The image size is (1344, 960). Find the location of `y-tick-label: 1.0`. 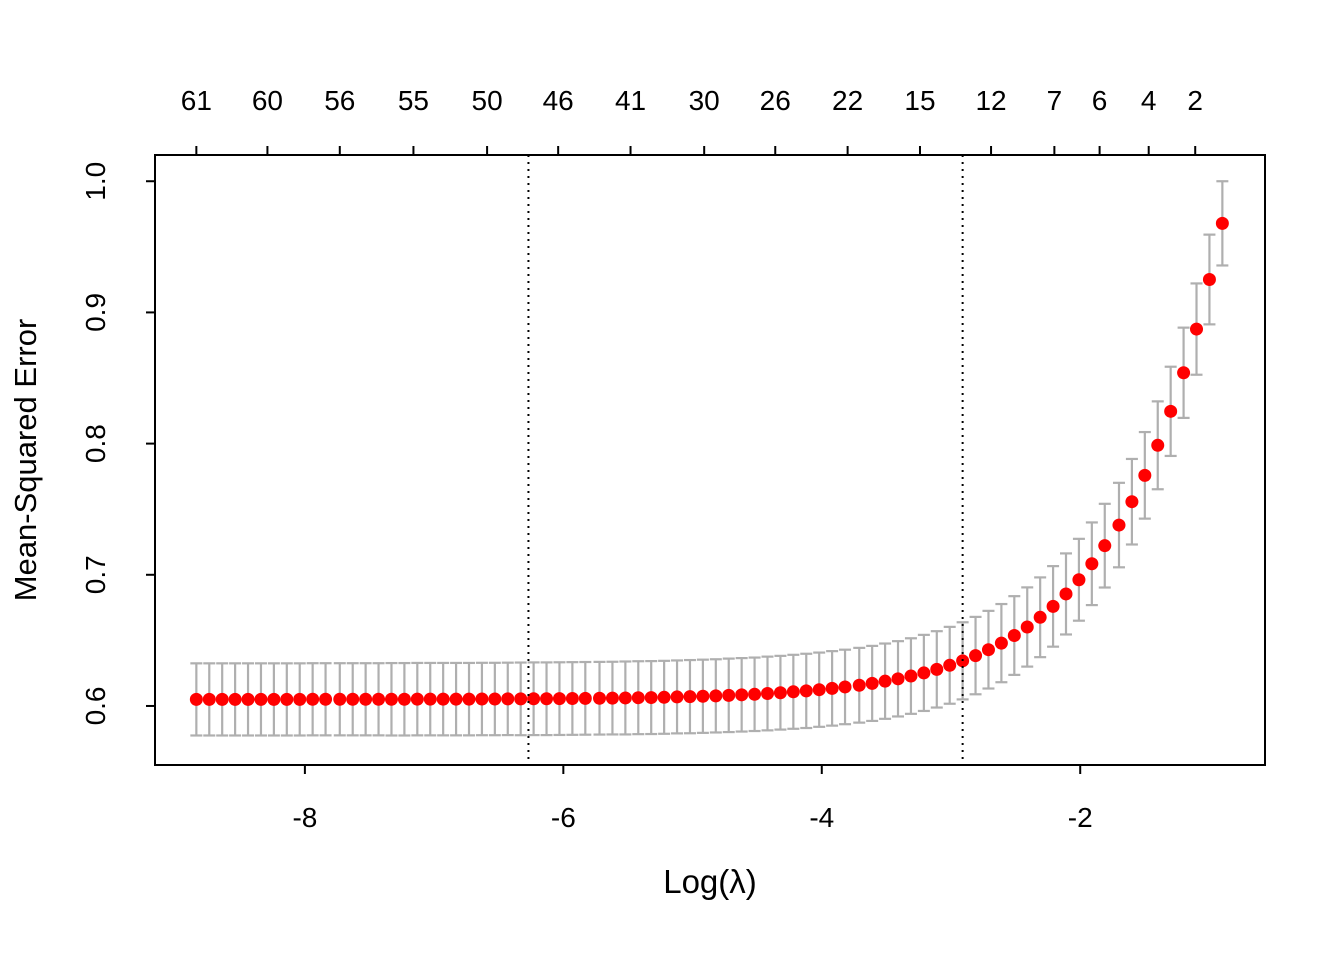

y-tick-label: 1.0 is located at coordinates (95, 181).